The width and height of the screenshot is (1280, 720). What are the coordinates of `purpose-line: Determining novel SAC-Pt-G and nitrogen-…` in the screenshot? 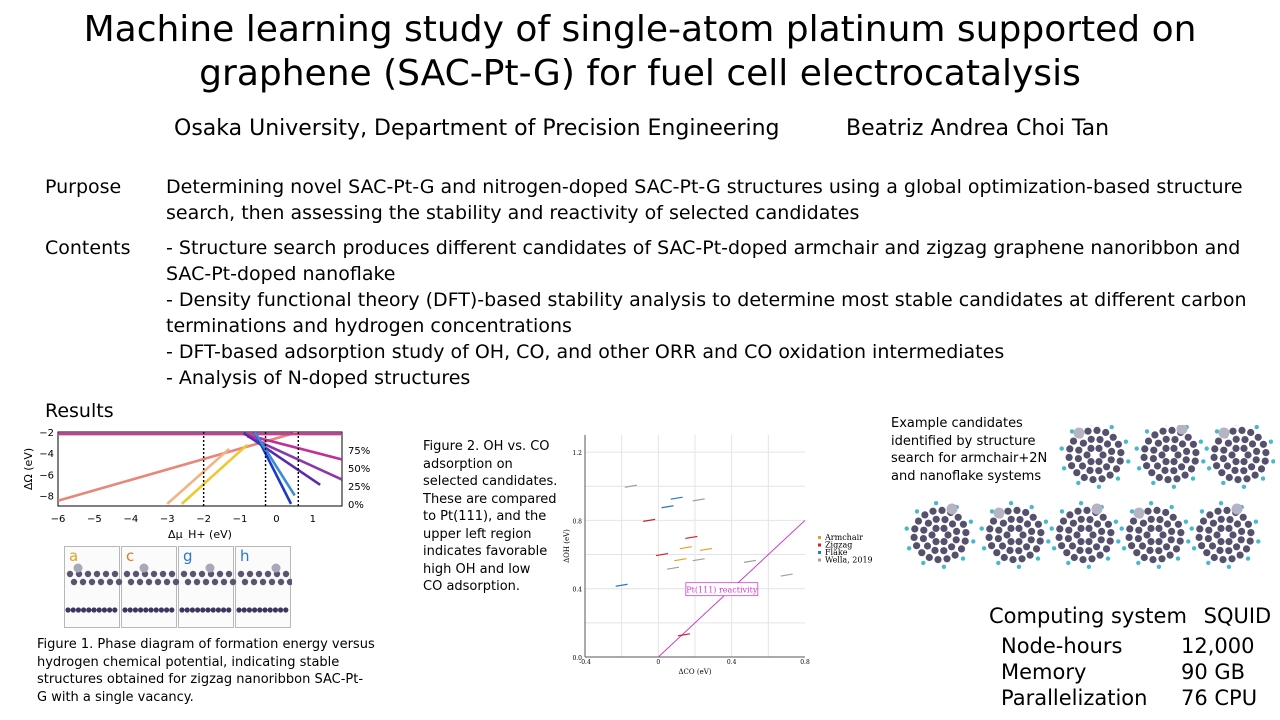 It's located at (704, 187).